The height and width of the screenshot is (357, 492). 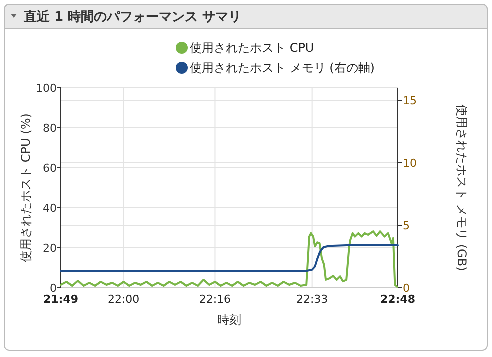 What do you see at coordinates (46, 88) in the screenshot?
I see `y-tick-label: 100` at bounding box center [46, 88].